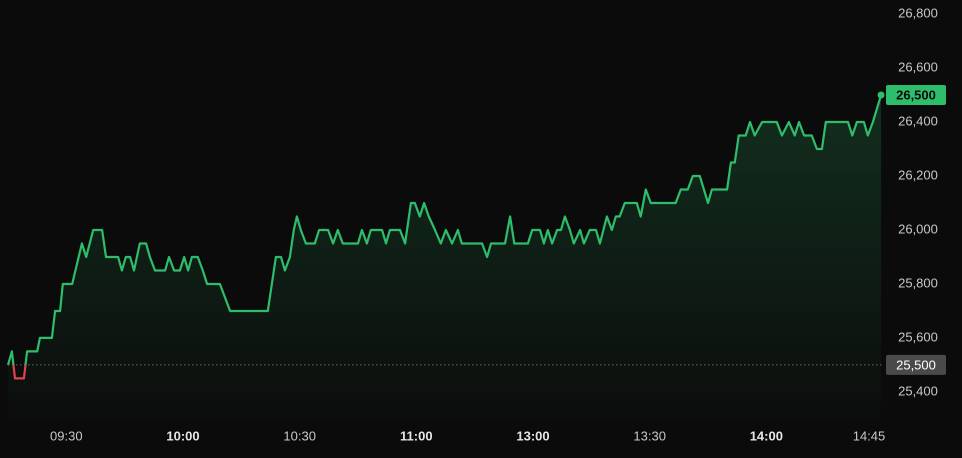 The height and width of the screenshot is (458, 962). What do you see at coordinates (918, 174) in the screenshot?
I see `y-tick-label: 26,200` at bounding box center [918, 174].